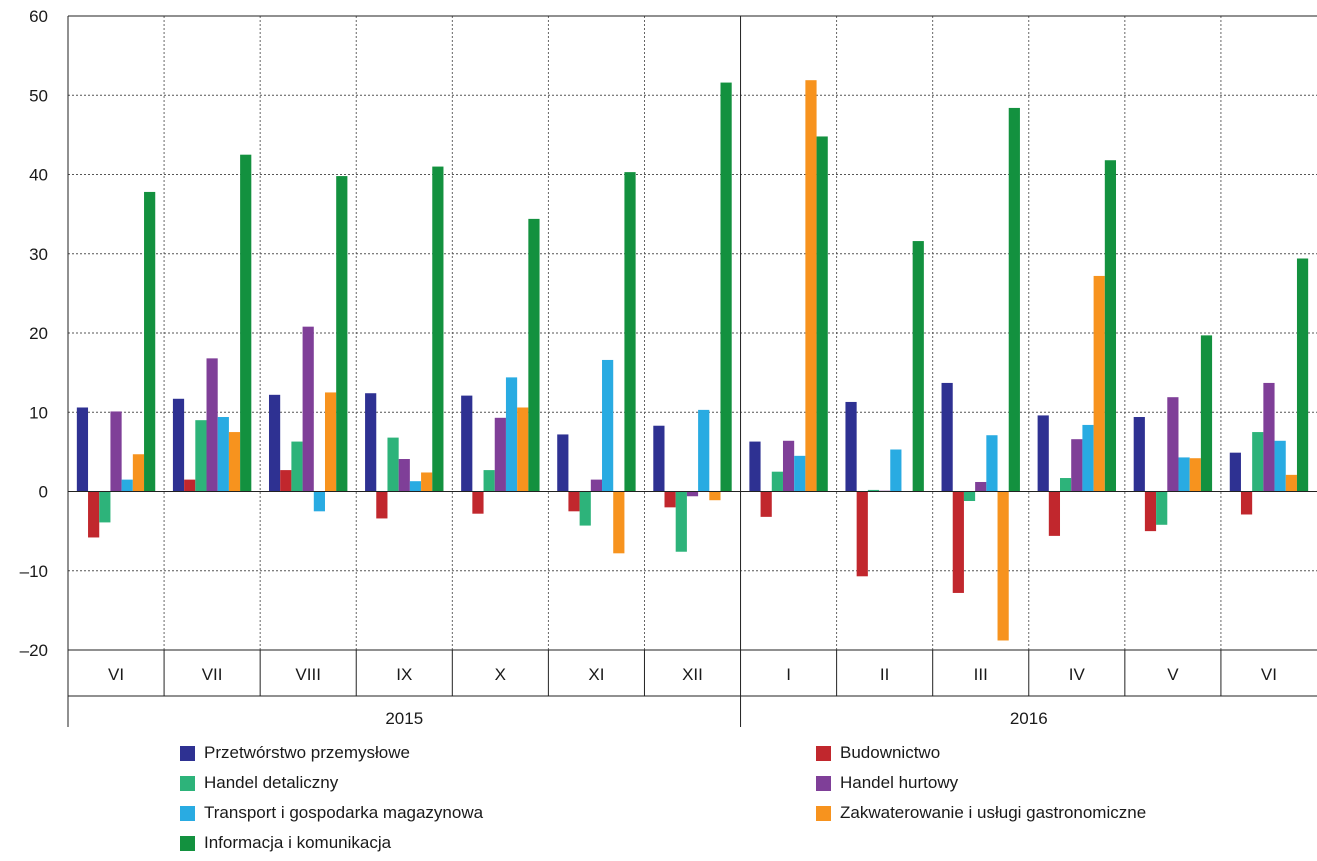 The image size is (1317, 861). What do you see at coordinates (38, 175) in the screenshot?
I see `y-tick-label: 40` at bounding box center [38, 175].